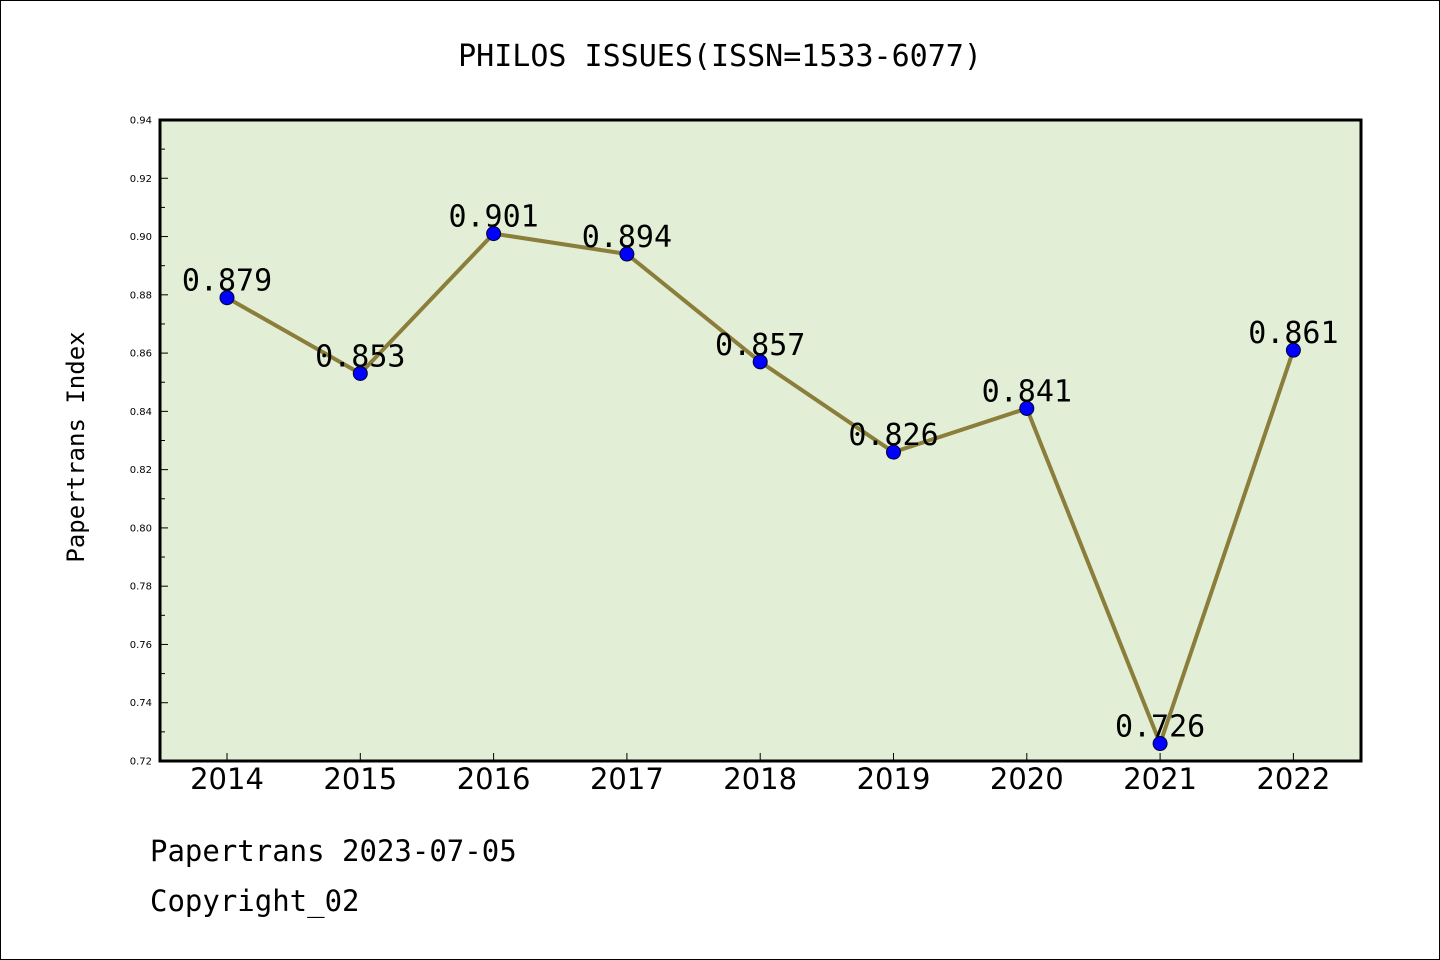 This screenshot has width=1440, height=960. Describe the element at coordinates (760, 779) in the screenshot. I see `x-tick-label: 2018` at that location.